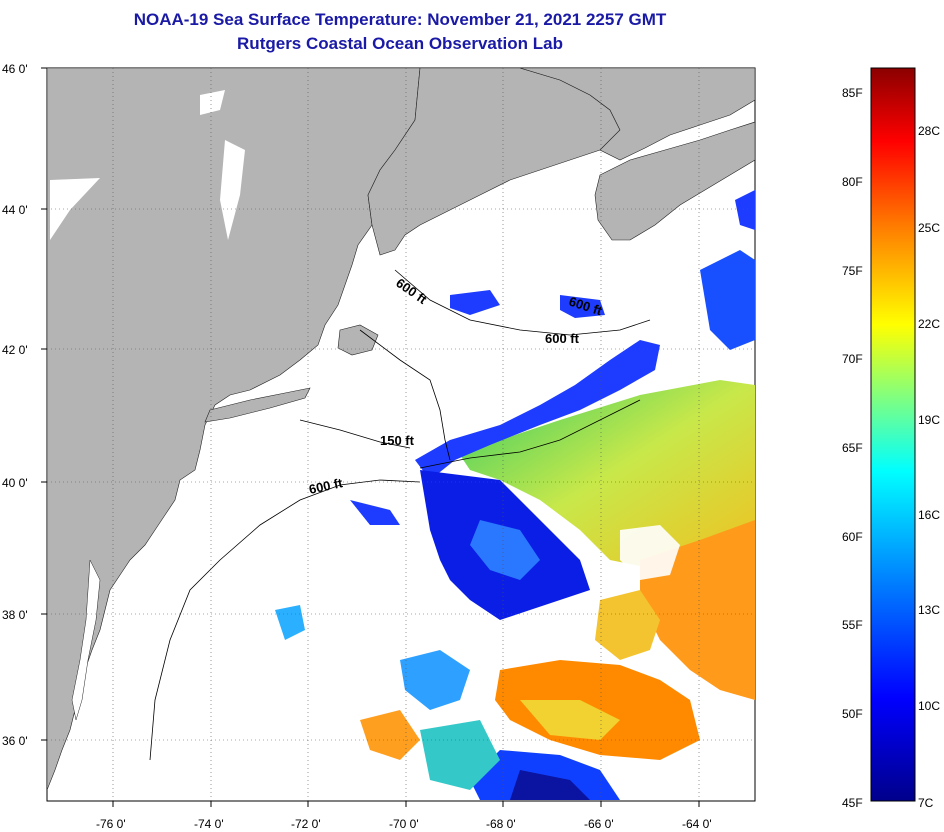 Image resolution: width=944 pixels, height=832 pixels. Describe the element at coordinates (929, 610) in the screenshot. I see `cb-c-label: 13C` at that location.